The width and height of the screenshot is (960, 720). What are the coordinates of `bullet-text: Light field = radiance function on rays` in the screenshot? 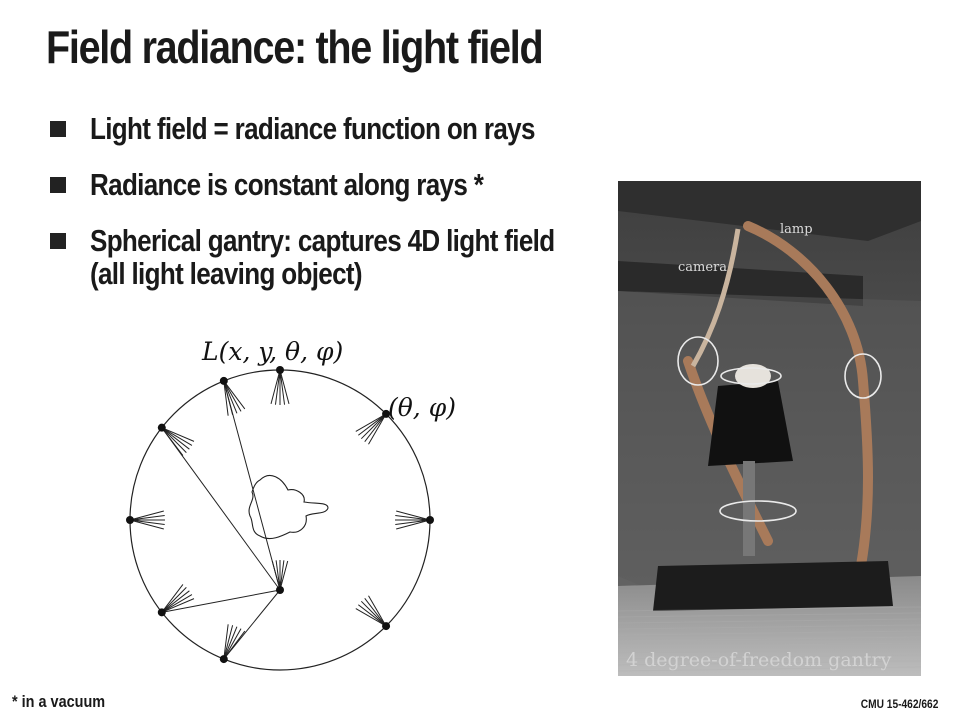 It's located at (312, 128).